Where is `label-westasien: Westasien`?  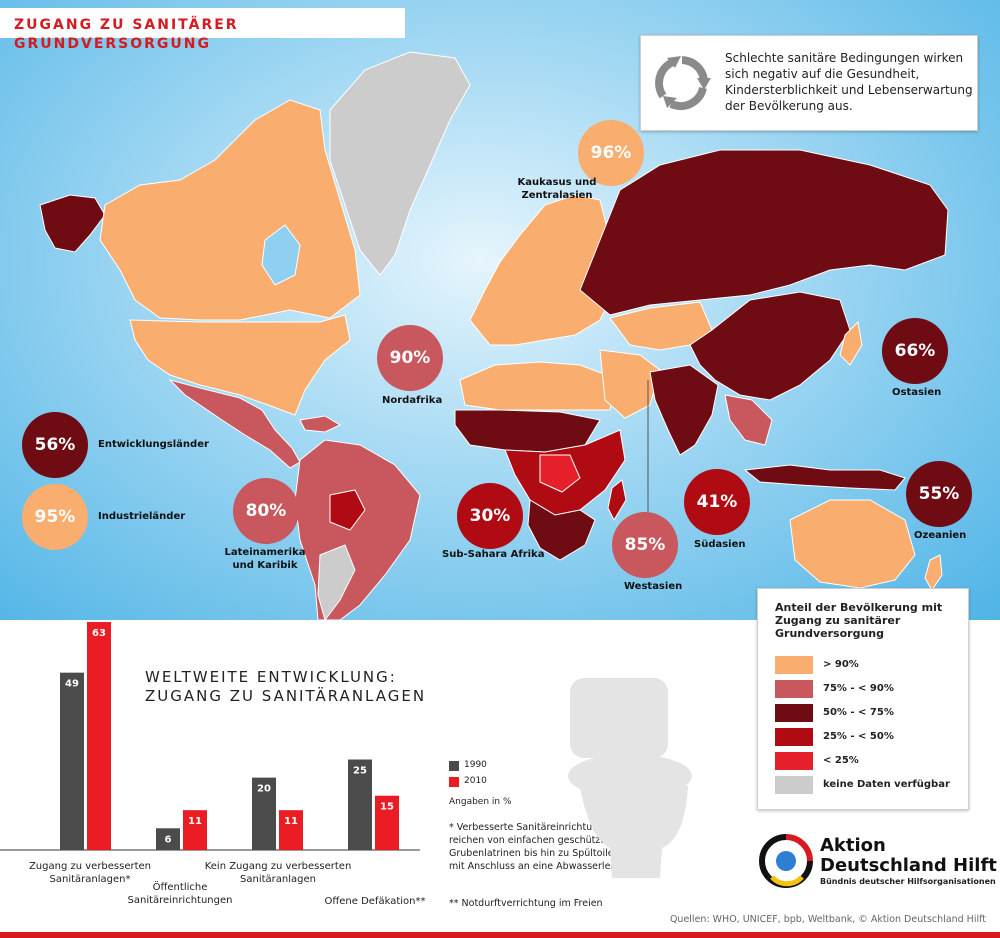
label-westasien: Westasien is located at coordinates (653, 586).